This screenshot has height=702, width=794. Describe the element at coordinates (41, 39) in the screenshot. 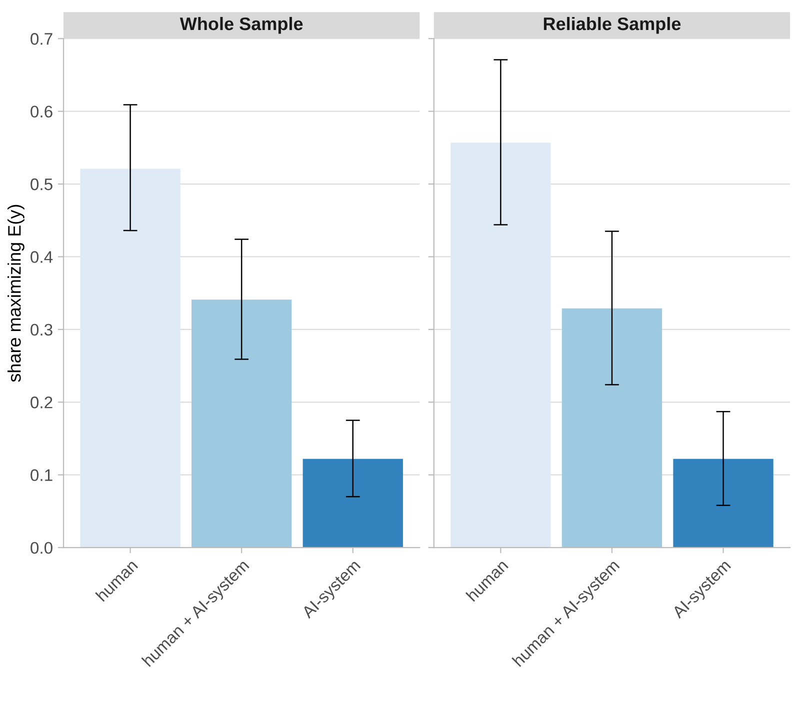

I see `y-tick-label: 0.7` at that location.